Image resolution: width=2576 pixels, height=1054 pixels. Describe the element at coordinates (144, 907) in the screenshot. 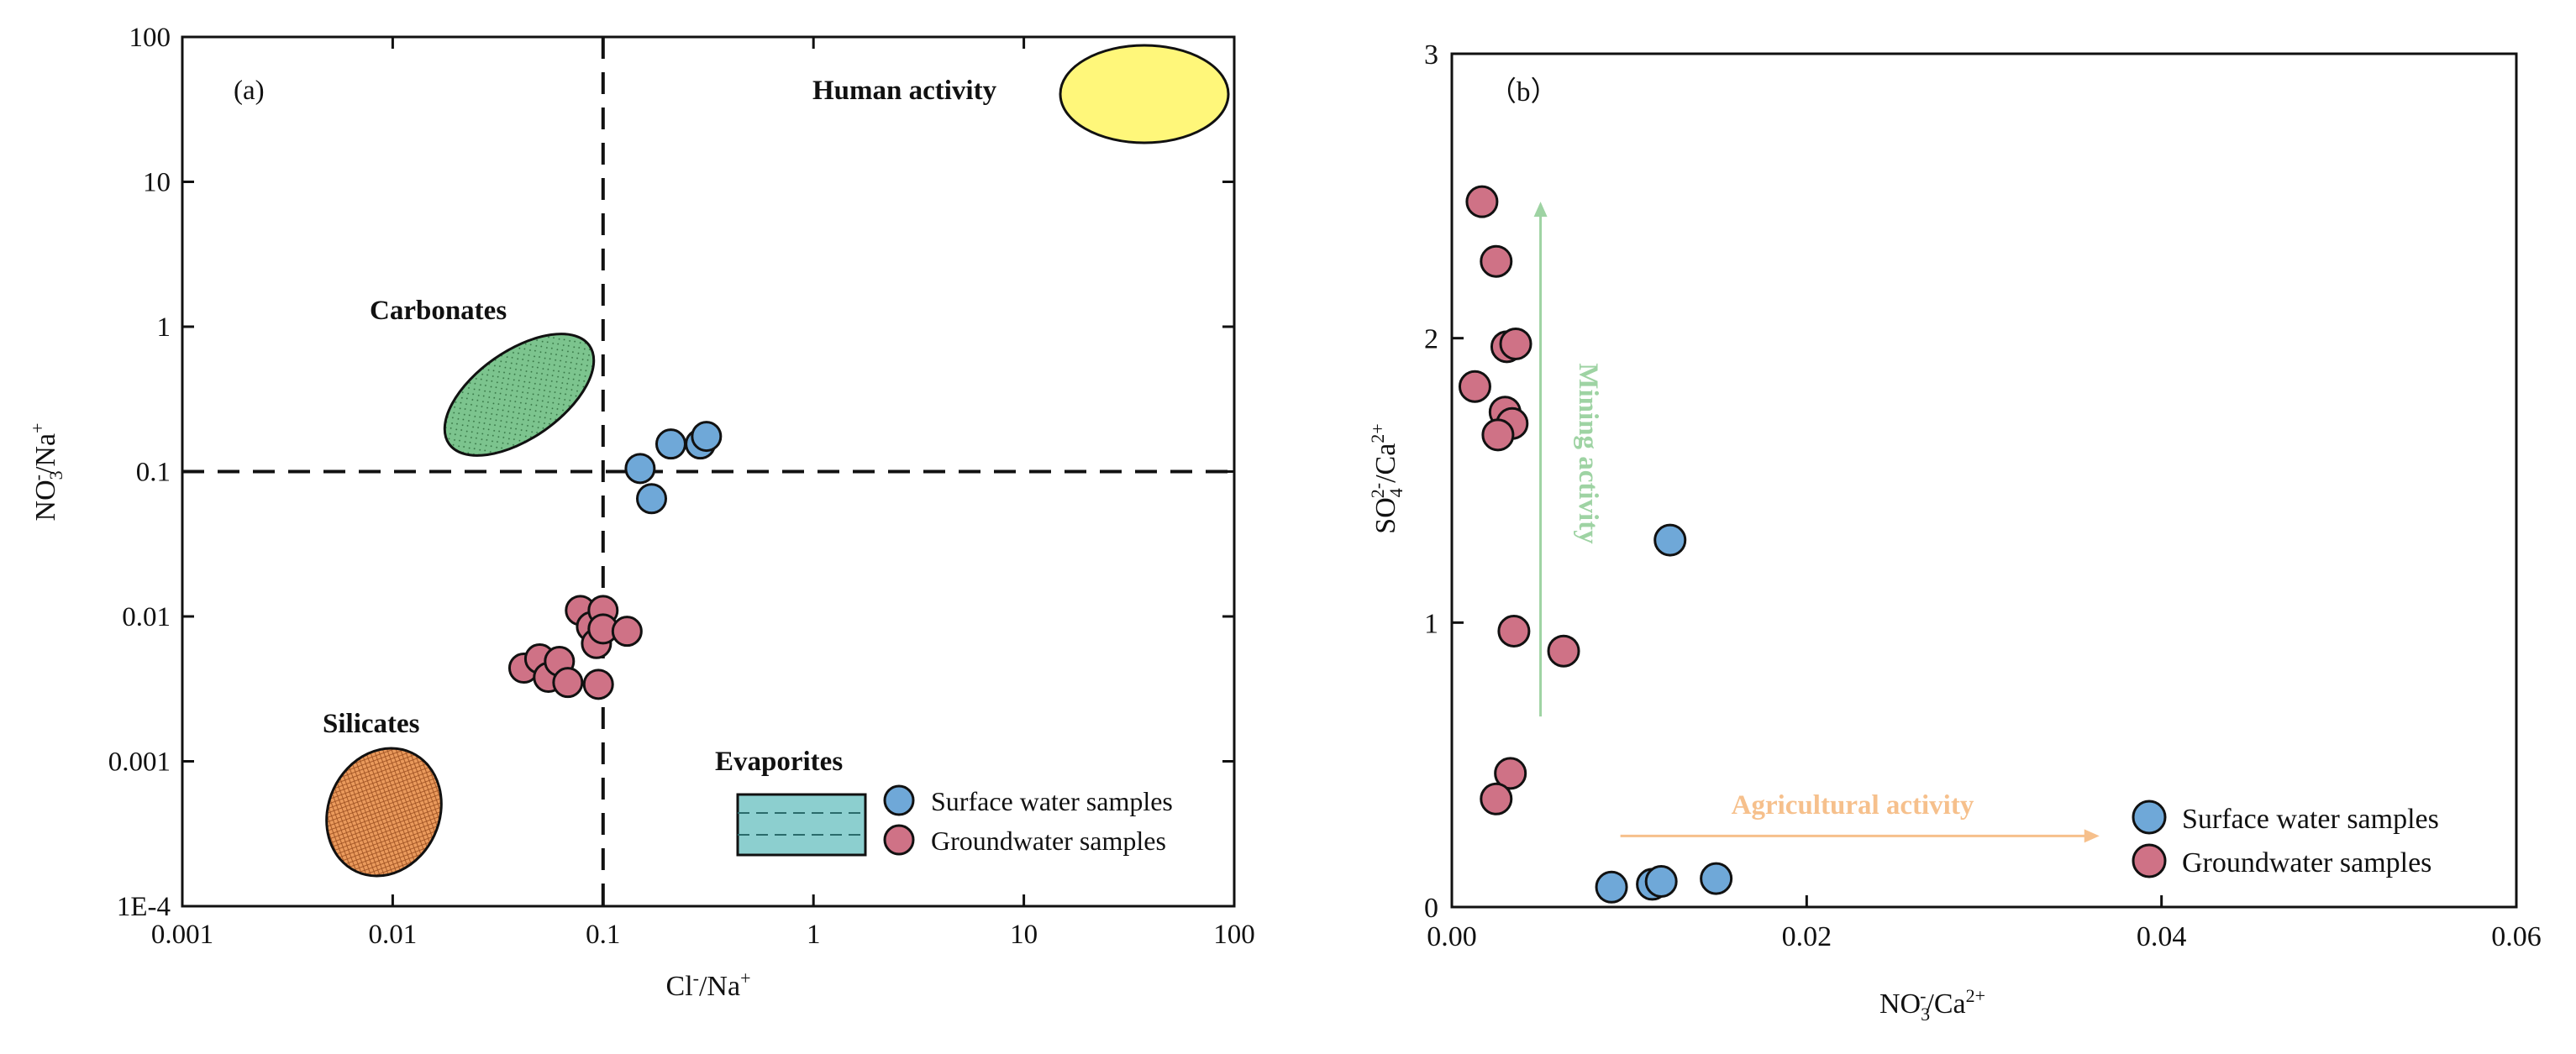

I see `y-tick-label: 1E-4` at that location.